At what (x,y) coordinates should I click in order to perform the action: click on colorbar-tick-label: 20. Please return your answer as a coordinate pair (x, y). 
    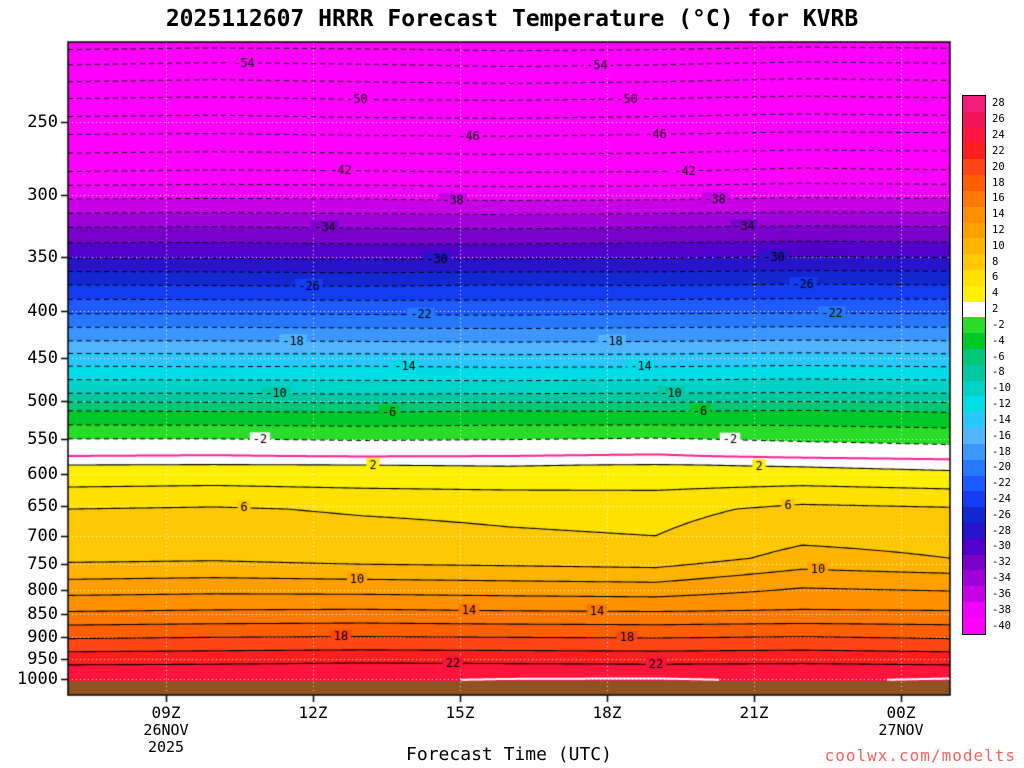
    Looking at the image, I should click on (998, 166).